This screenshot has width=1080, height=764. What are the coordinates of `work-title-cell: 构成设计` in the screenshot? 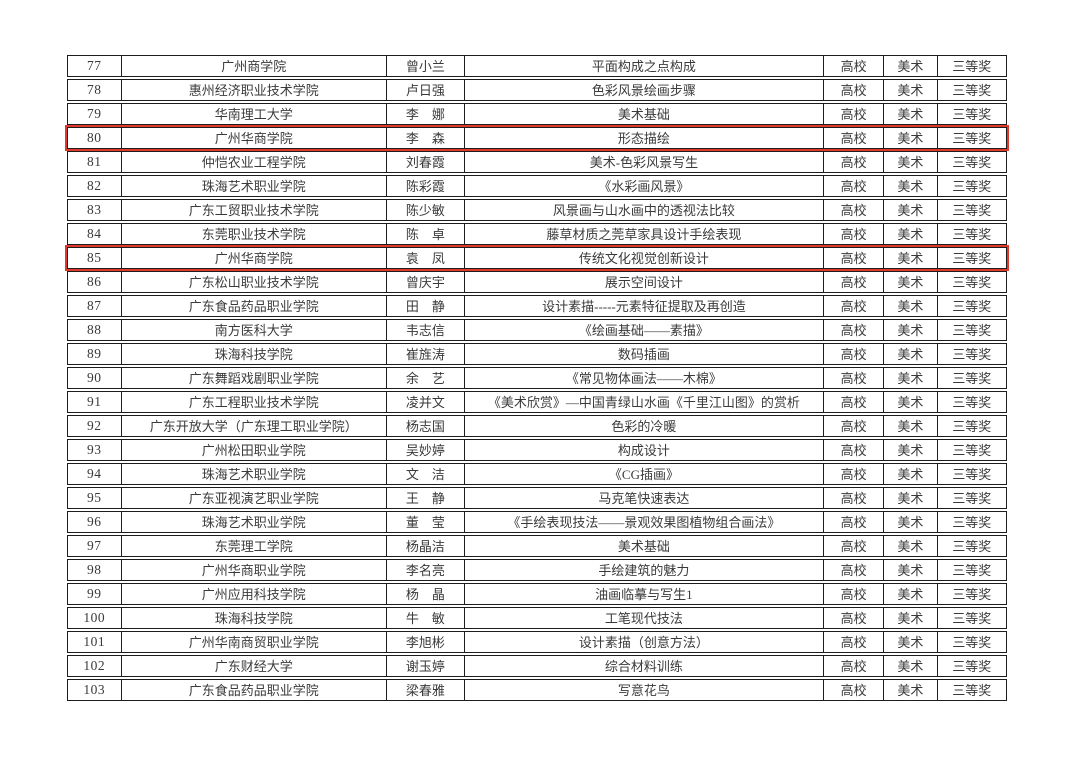 It's located at (643, 450).